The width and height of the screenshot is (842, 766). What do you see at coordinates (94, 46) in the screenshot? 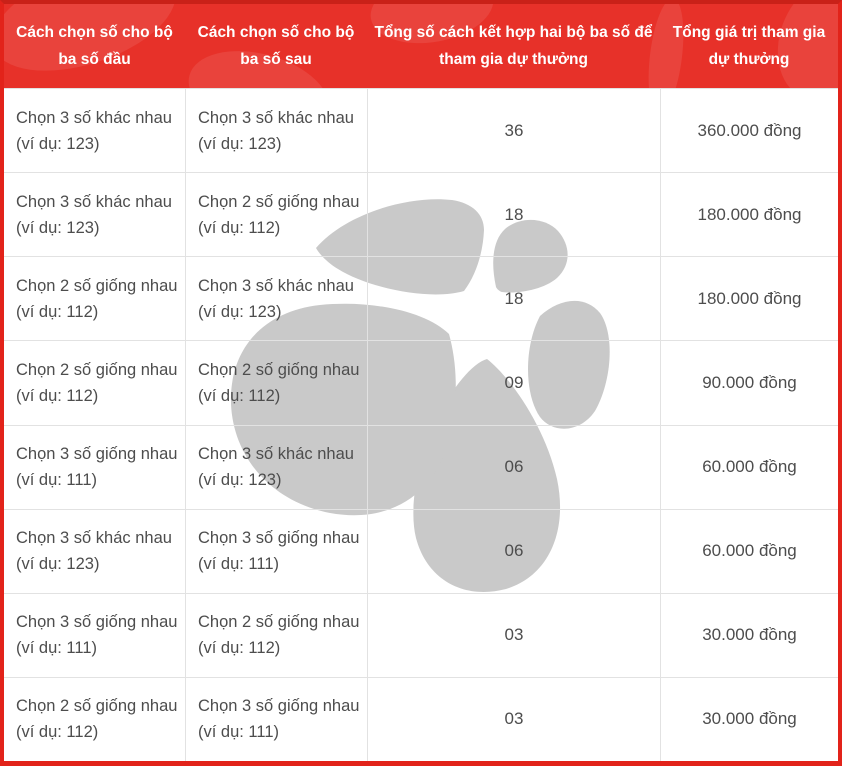
I see `col-header-first-triple: Cách chọn số cho bộ ba số đầu` at bounding box center [94, 46].